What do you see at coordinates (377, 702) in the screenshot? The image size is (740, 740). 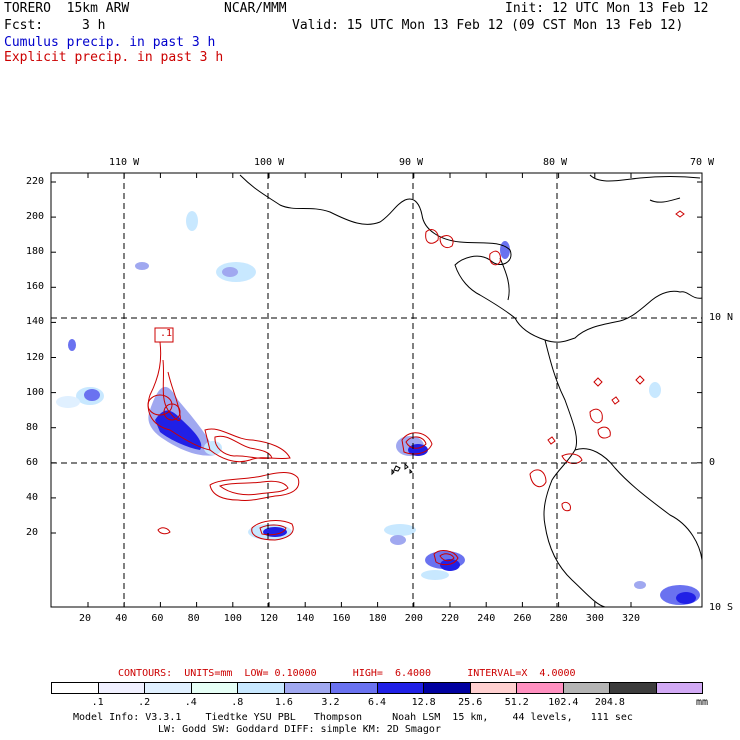 I see `legend-value-label: 6.4` at bounding box center [377, 702].